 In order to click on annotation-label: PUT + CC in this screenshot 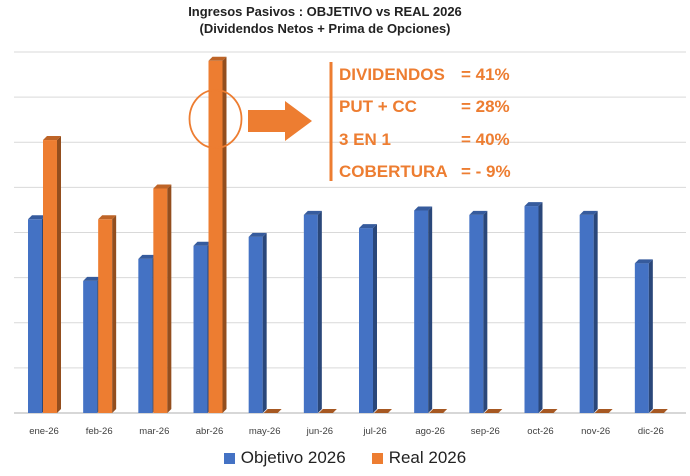, I will do `click(378, 106)`.